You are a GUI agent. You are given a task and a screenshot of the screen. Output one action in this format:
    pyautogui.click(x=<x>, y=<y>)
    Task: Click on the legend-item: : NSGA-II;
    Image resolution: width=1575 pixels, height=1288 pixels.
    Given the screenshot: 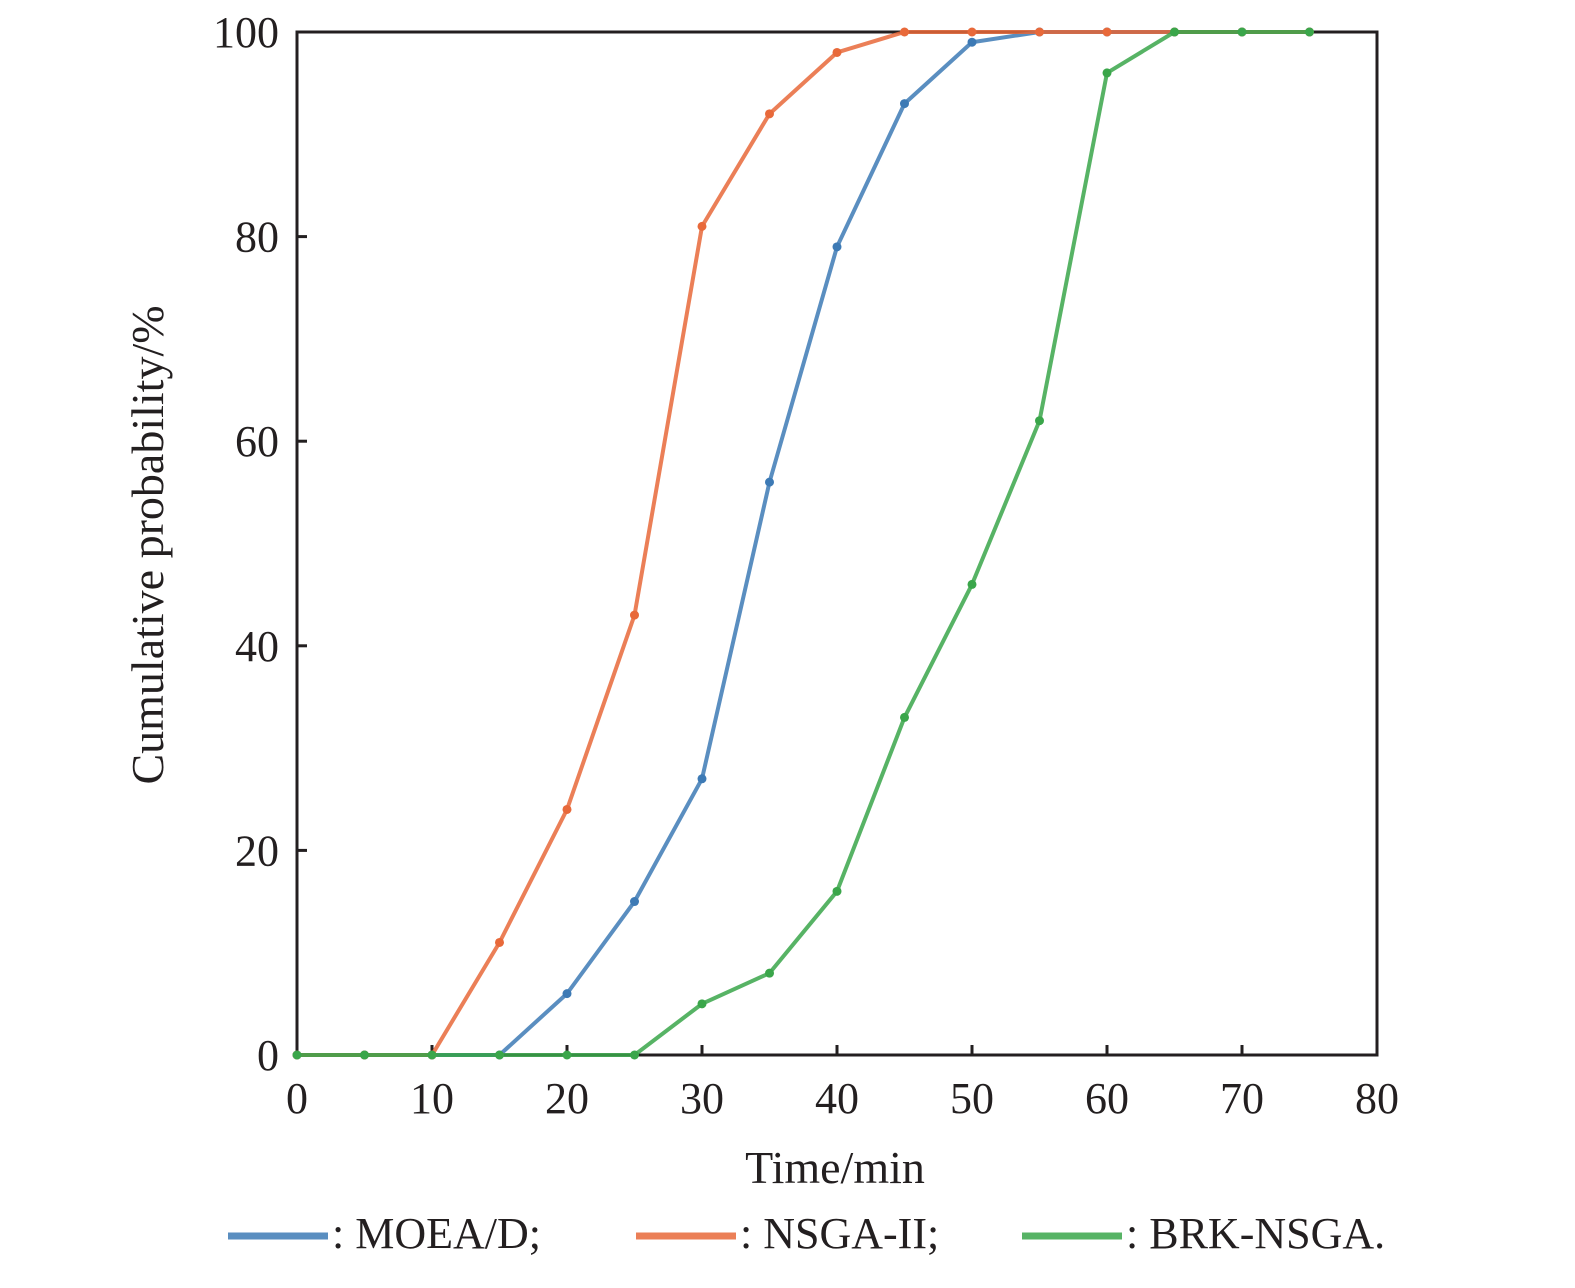 What is the action you would take?
    pyautogui.click(x=787, y=1233)
    